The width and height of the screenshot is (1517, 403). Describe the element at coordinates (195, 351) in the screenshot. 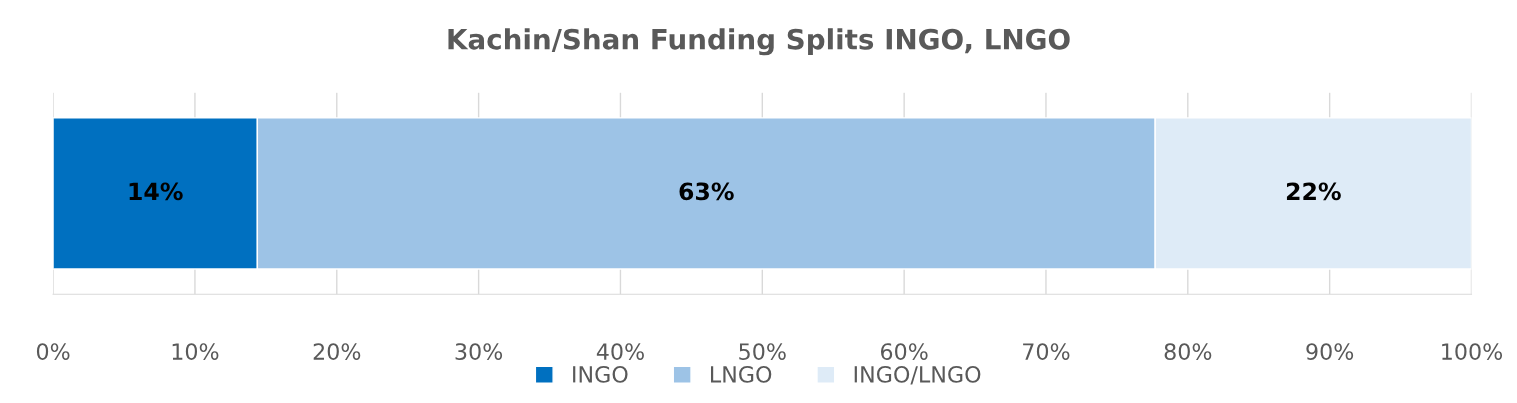

I see `x-tick-label: 10%` at that location.